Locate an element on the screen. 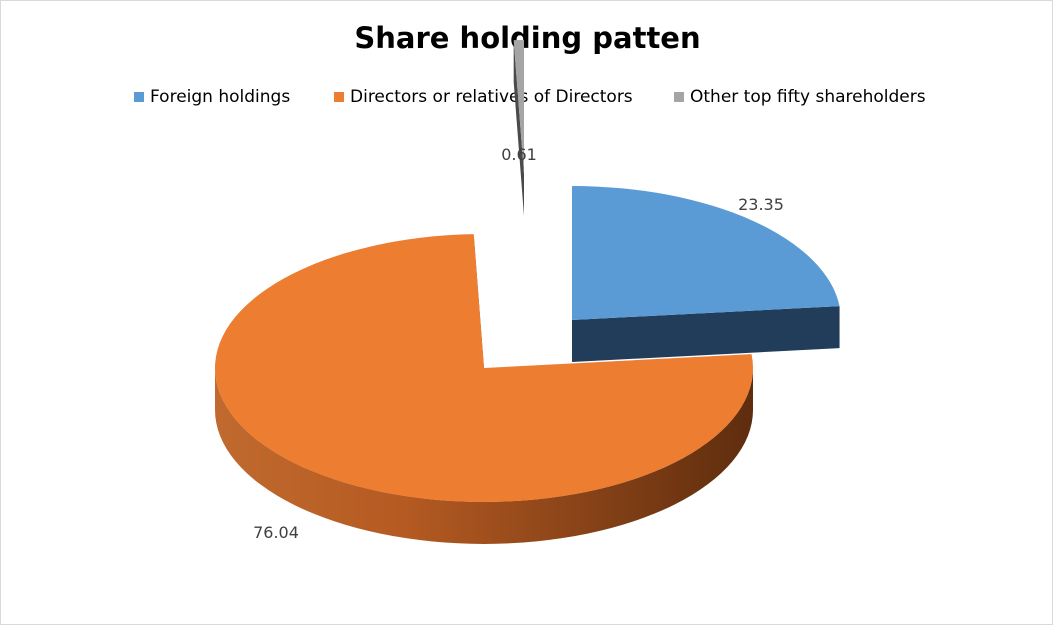 The image size is (1053, 625). chart-title: Share holding patten is located at coordinates (527, 38).